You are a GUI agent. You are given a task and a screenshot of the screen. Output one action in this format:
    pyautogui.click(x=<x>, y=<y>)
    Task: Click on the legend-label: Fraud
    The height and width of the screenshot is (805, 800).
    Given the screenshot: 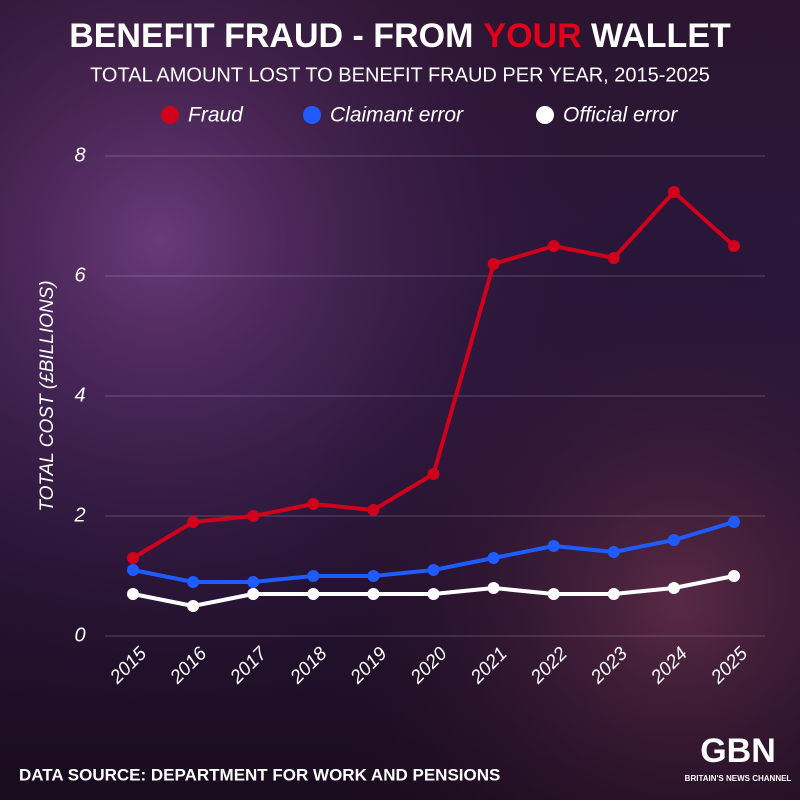 What is the action you would take?
    pyautogui.click(x=216, y=115)
    